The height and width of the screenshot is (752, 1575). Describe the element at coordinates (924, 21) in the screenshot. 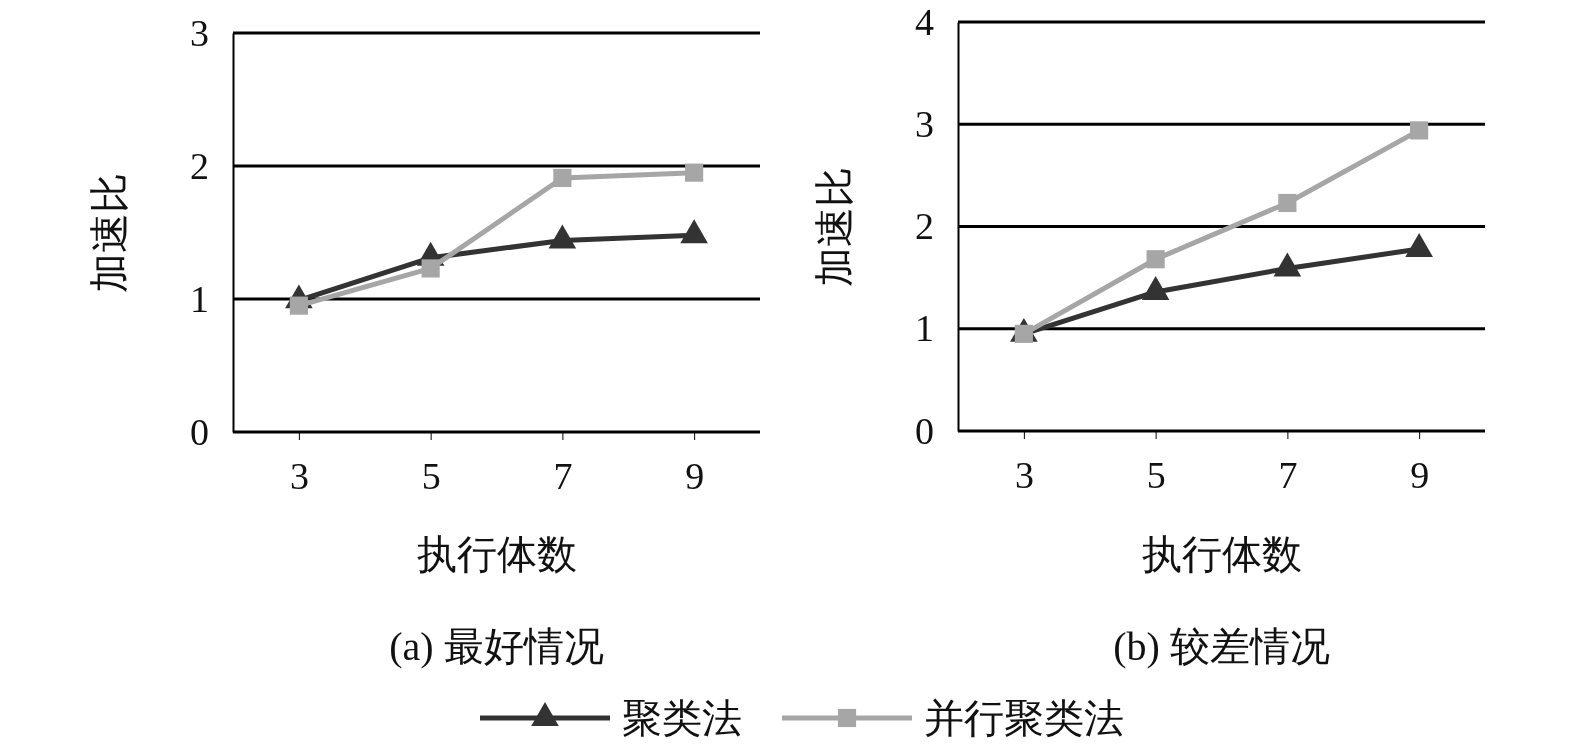

I see `y-tick-label: 4` at that location.